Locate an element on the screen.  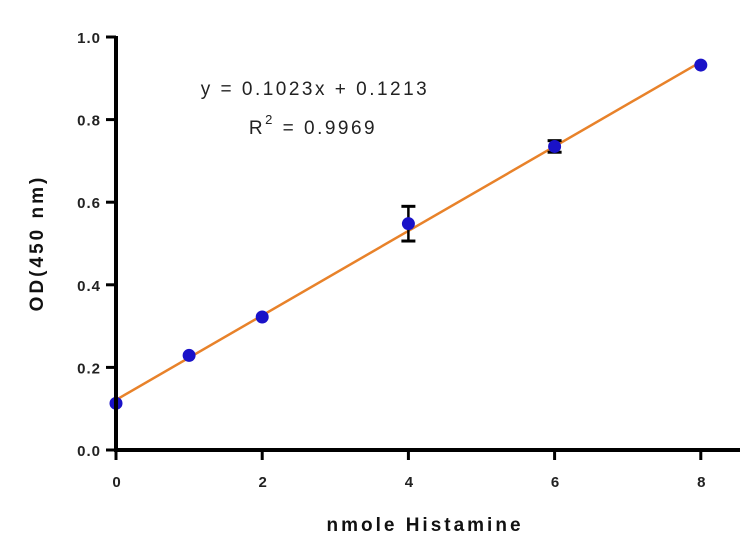
x-axis-title: nmole Histamine is located at coordinates (424, 525).